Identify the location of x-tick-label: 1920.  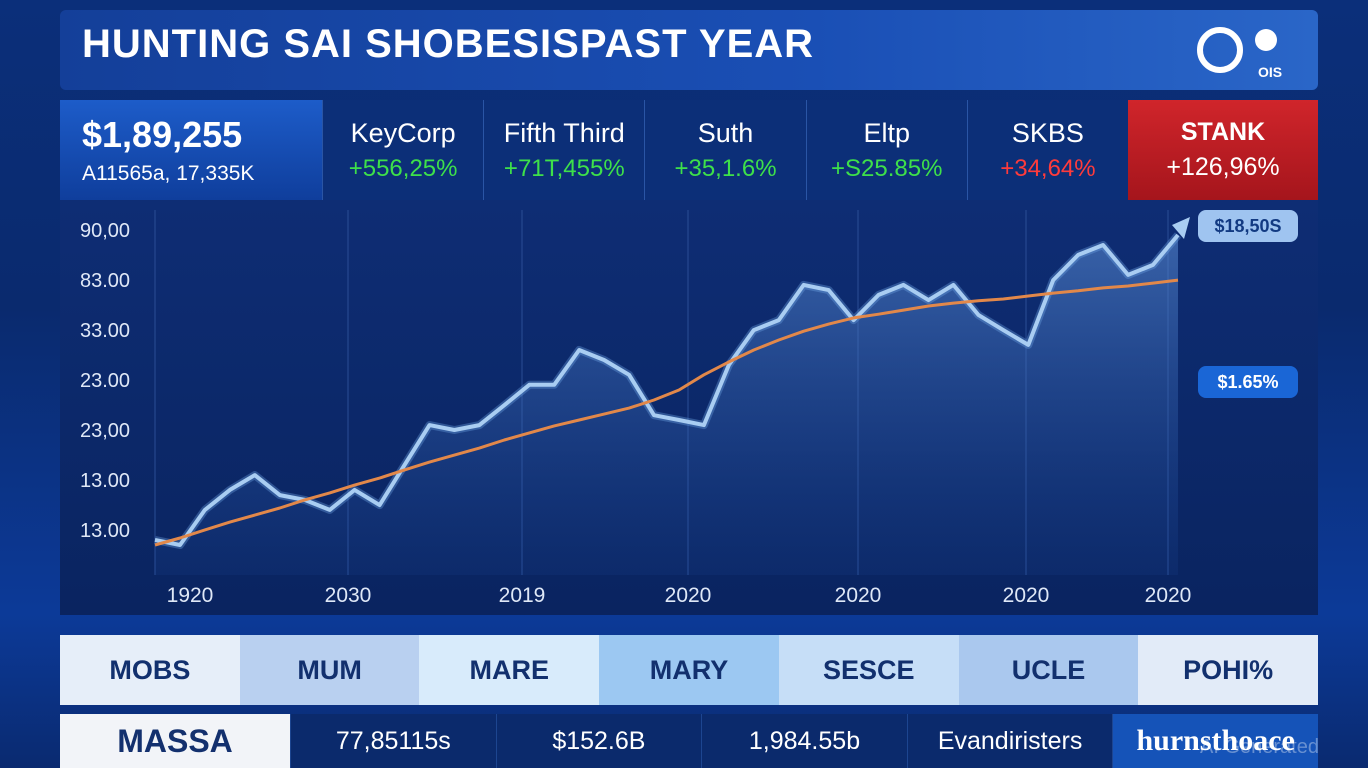
(190, 595).